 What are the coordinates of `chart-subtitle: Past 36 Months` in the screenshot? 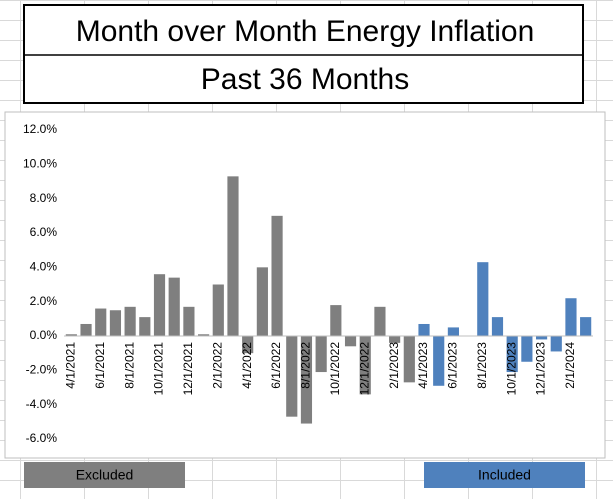 It's located at (305, 79).